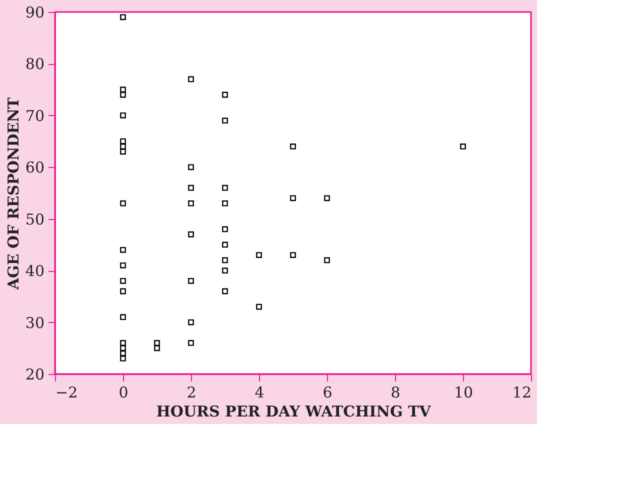  What do you see at coordinates (13, 193) in the screenshot?
I see `y-axis-title: AGE OF RESPONDENT` at bounding box center [13, 193].